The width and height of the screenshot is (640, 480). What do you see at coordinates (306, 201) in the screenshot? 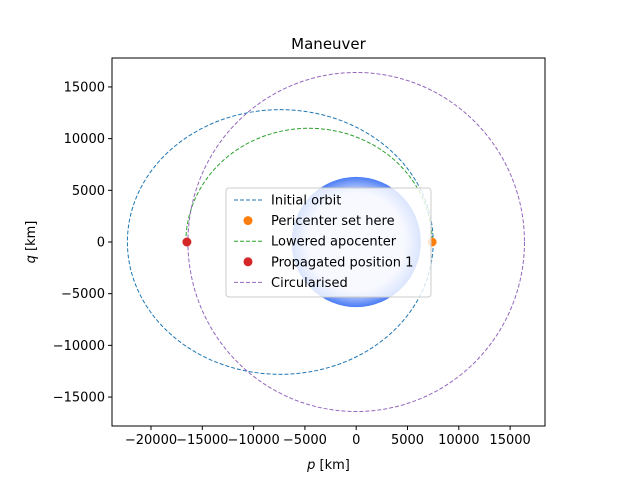
I see `legend-label: Initial orbit` at bounding box center [306, 201].